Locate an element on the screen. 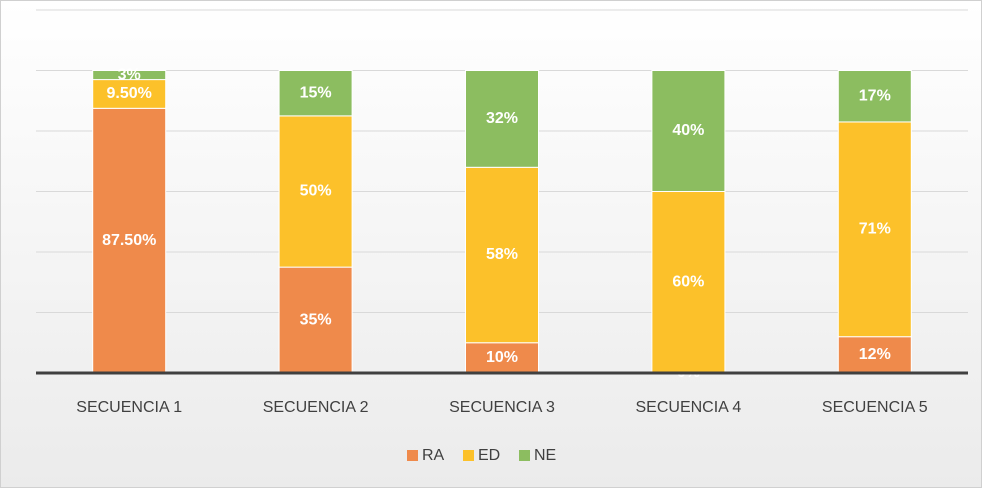 This screenshot has height=488, width=982. data-label: 17% is located at coordinates (875, 95).